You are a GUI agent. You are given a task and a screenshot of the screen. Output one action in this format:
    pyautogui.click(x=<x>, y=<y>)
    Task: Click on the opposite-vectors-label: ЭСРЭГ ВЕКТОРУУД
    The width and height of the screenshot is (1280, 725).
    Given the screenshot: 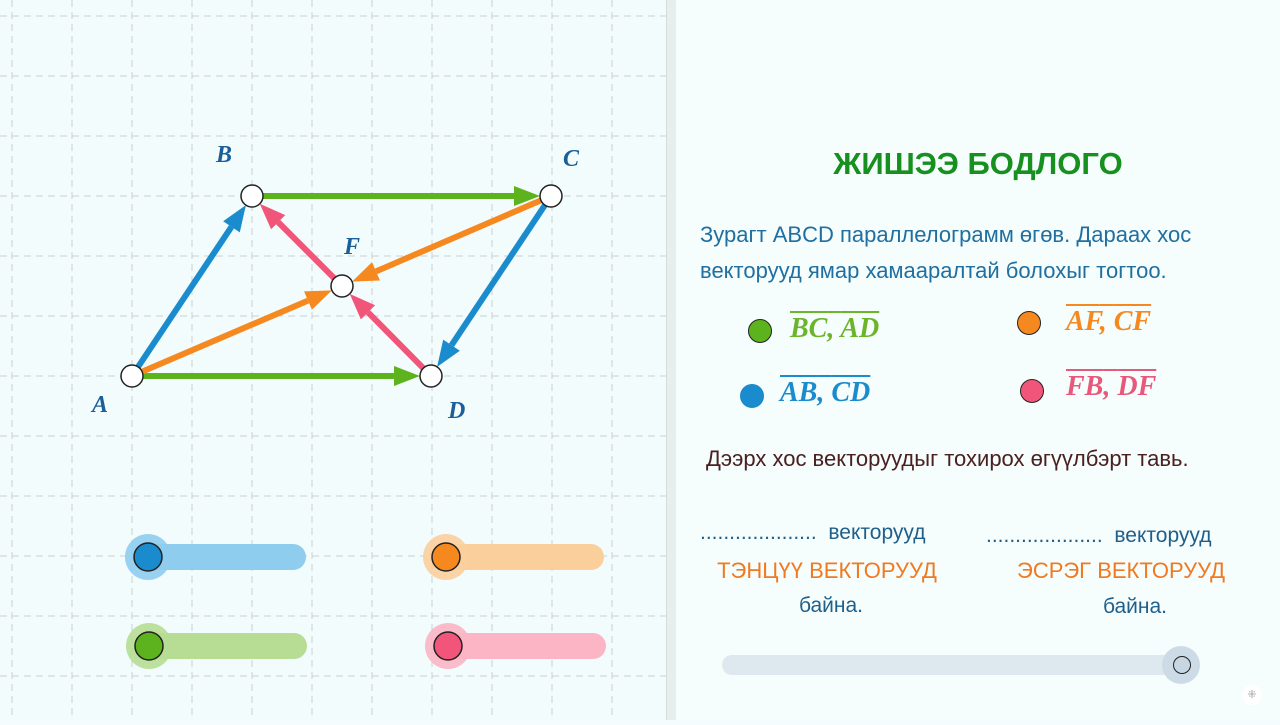 What is the action you would take?
    pyautogui.click(x=1121, y=570)
    